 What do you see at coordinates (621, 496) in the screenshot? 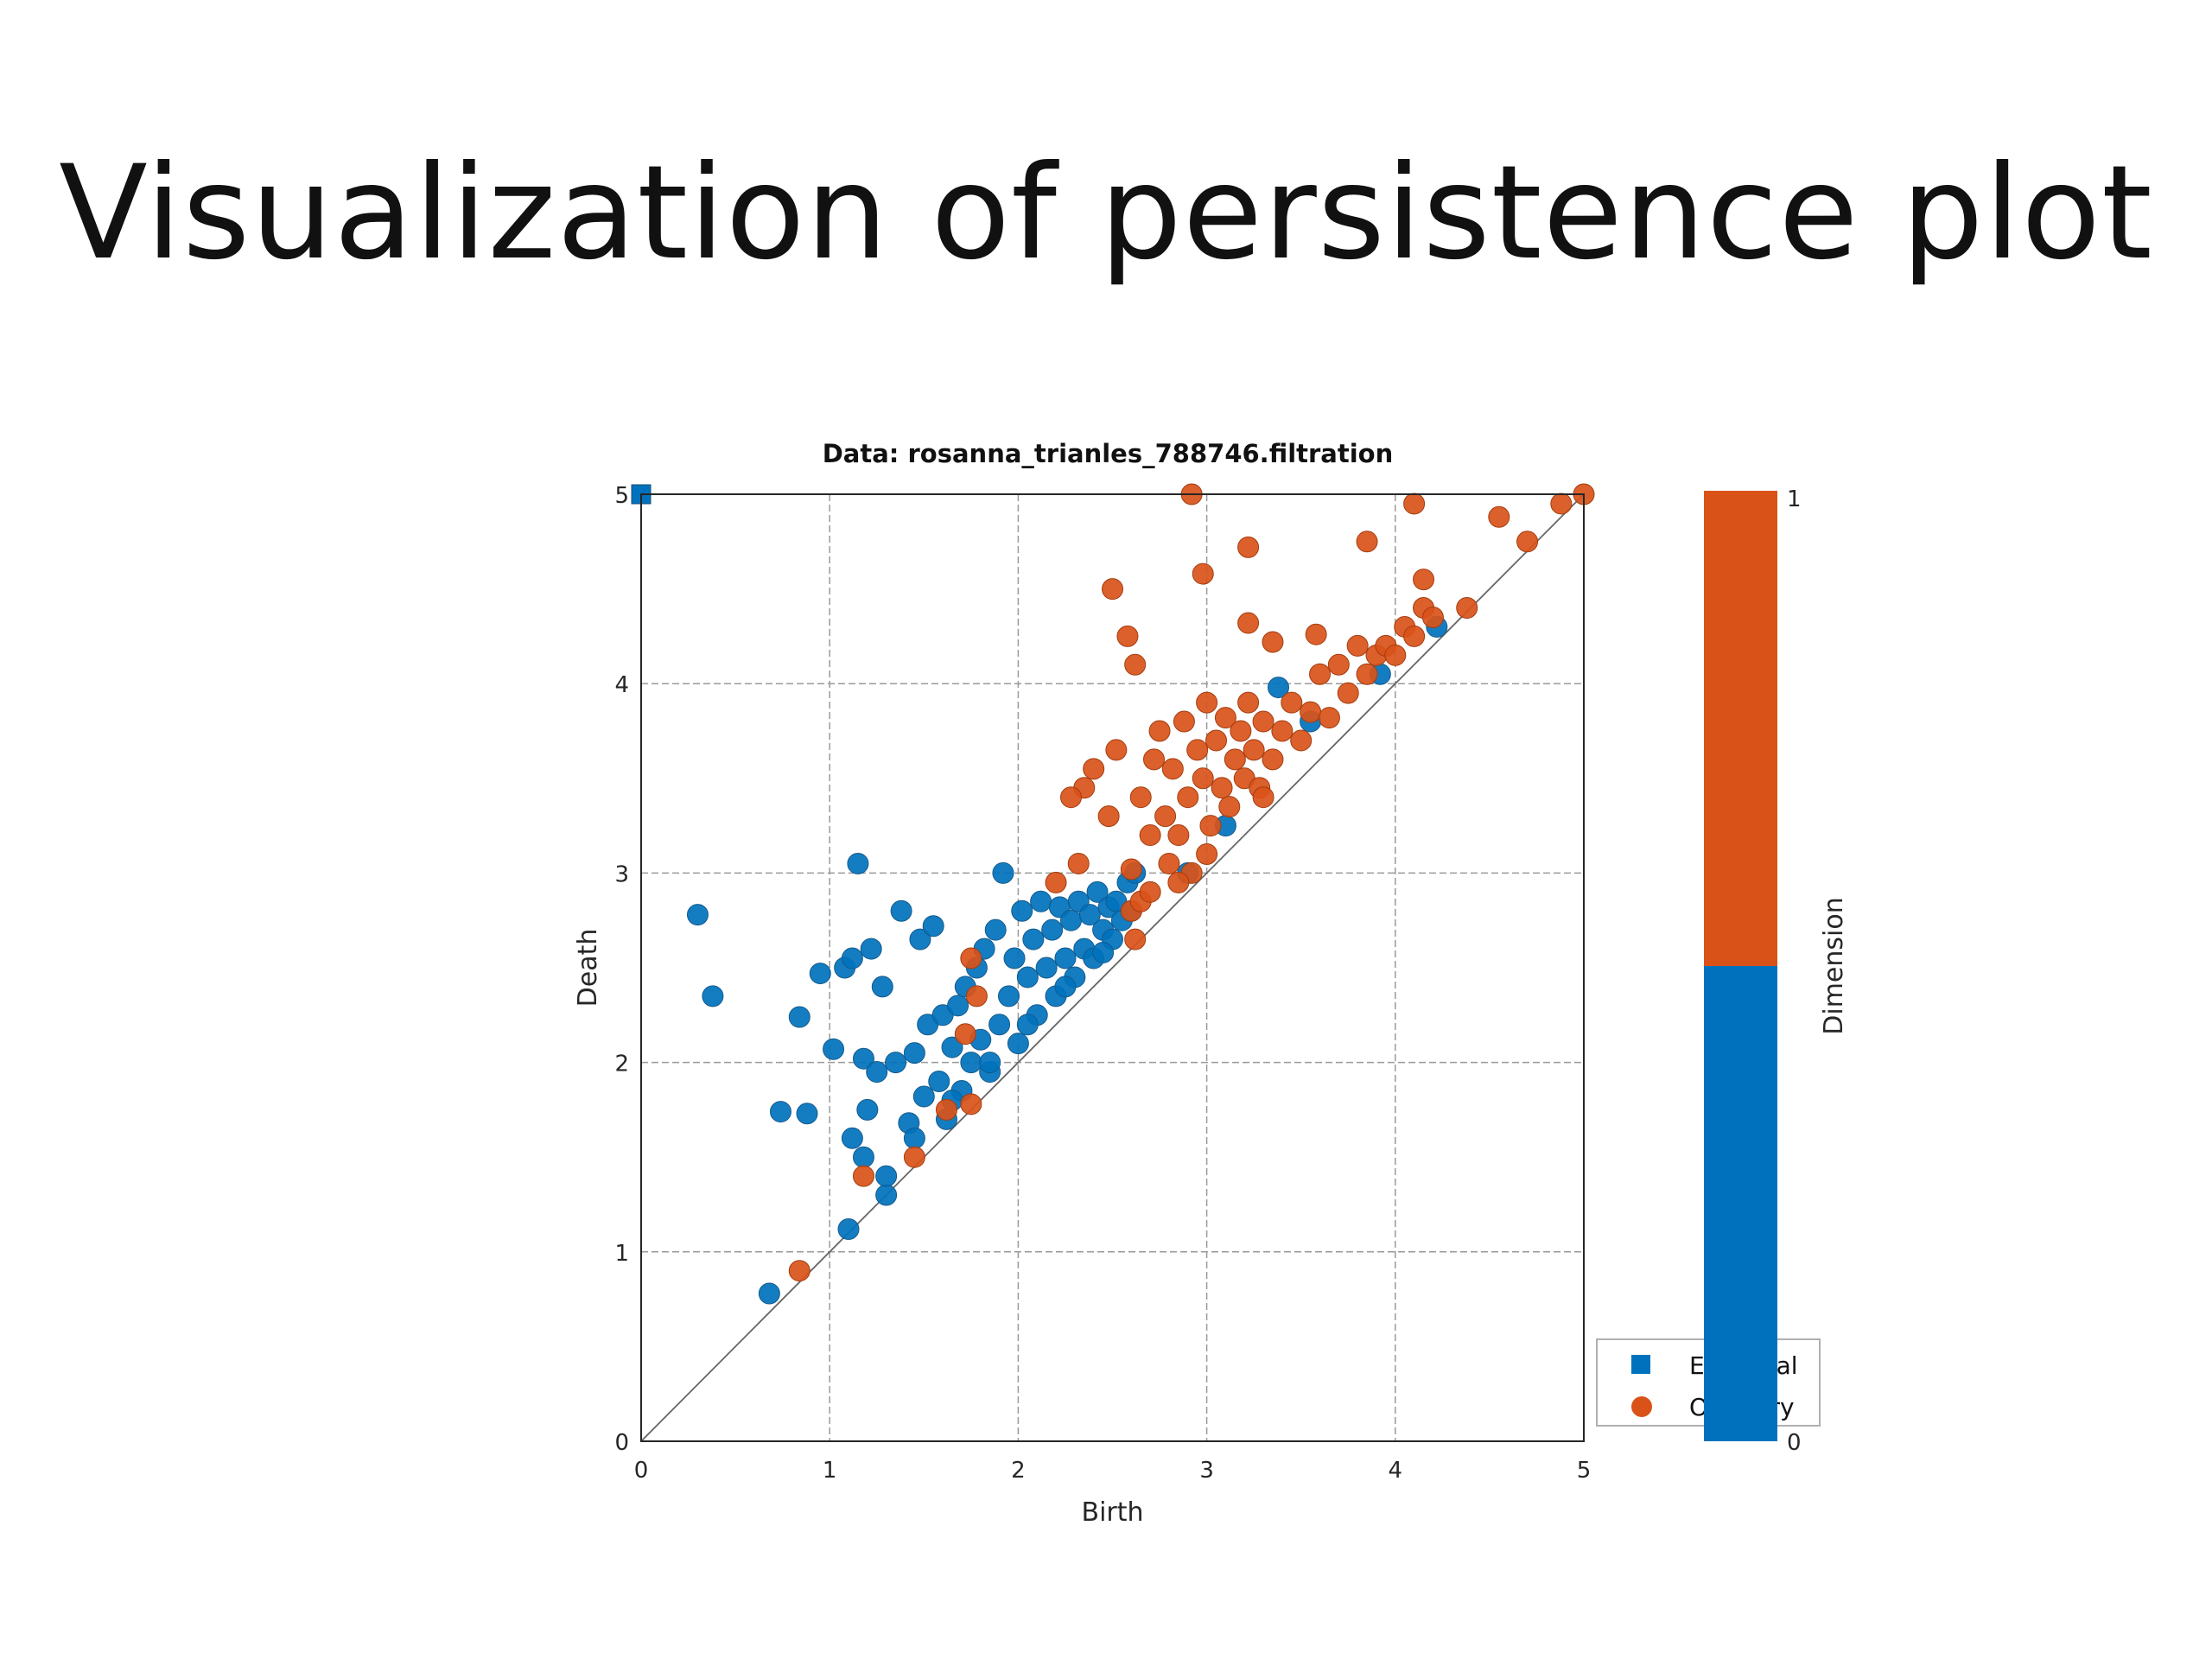
I see `y-tick-label: 5` at bounding box center [621, 496].